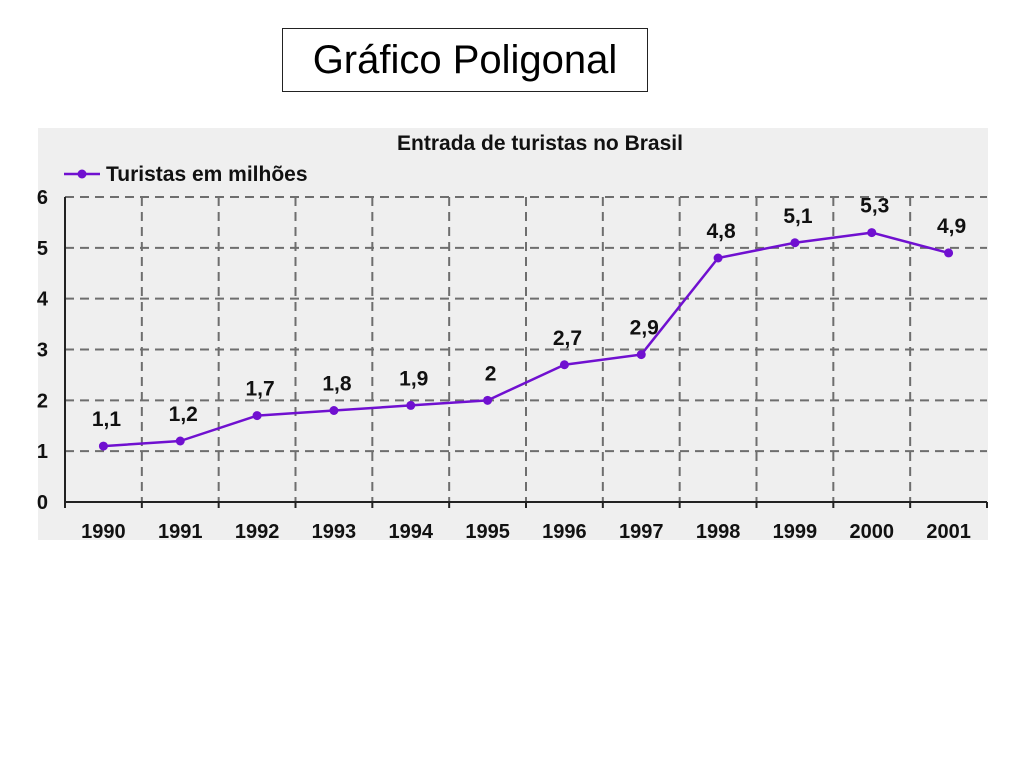  What do you see at coordinates (718, 532) in the screenshot?
I see `x-tick-label: 1998` at bounding box center [718, 532].